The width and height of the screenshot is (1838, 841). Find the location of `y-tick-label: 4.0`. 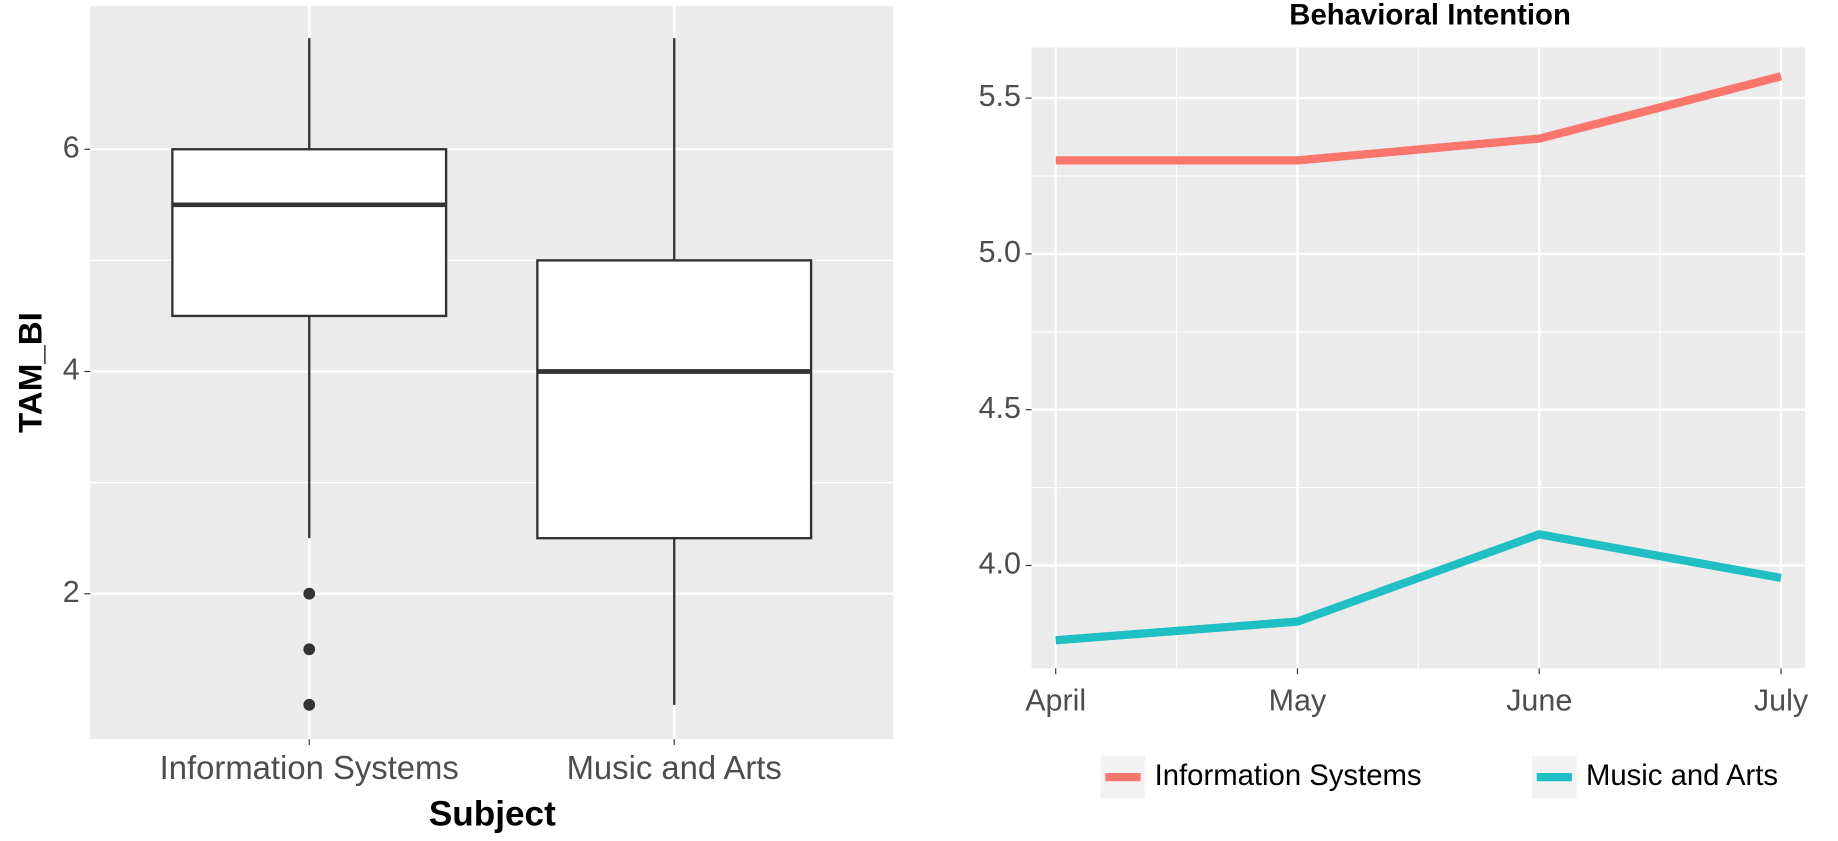

y-tick-label: 4.0 is located at coordinates (1000, 563).